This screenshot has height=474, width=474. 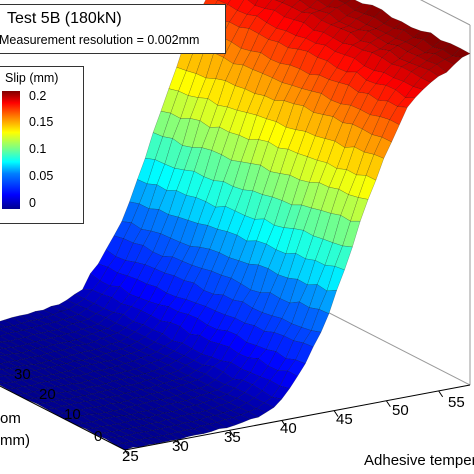 What do you see at coordinates (64, 18) in the screenshot?
I see `chart-title: Test 5B (180kN)` at bounding box center [64, 18].